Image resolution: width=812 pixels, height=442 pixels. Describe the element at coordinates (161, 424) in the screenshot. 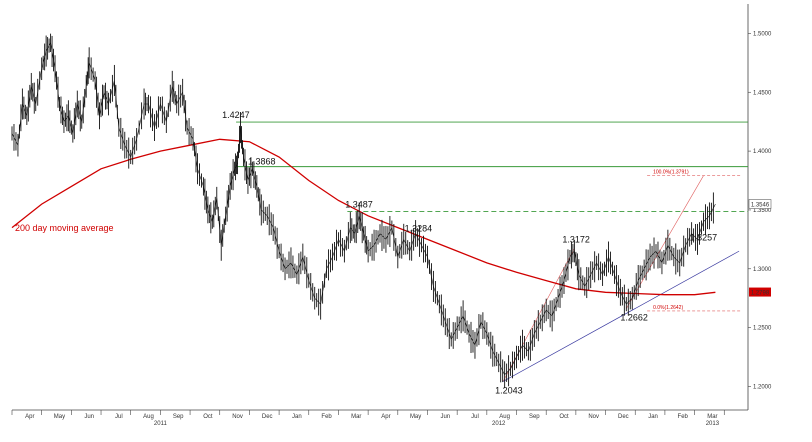

I see `x-year-label: 2011` at that location.